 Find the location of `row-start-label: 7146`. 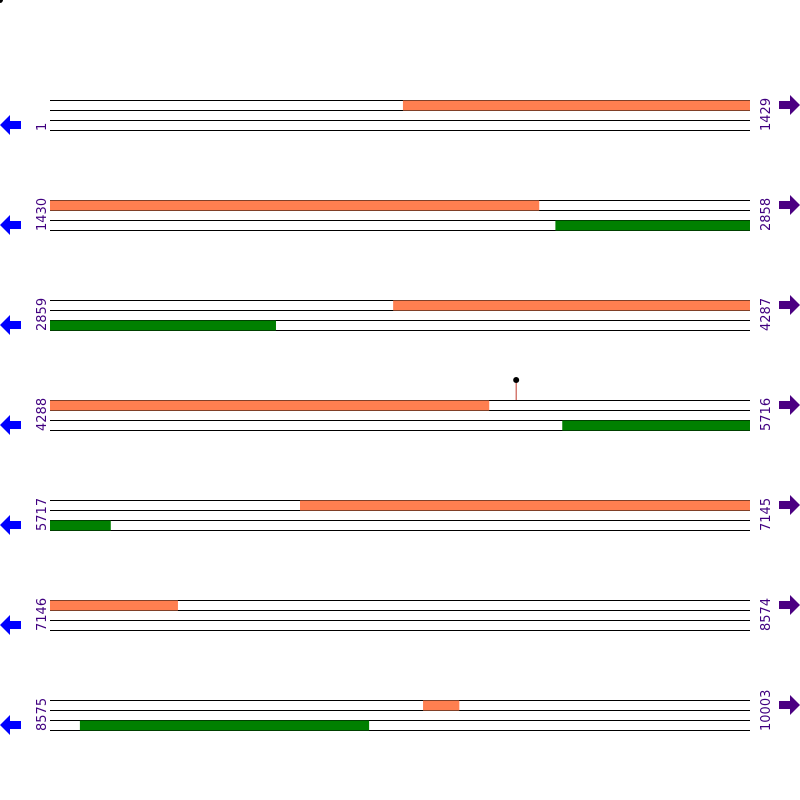

row-start-label: 7146 is located at coordinates (42, 614).